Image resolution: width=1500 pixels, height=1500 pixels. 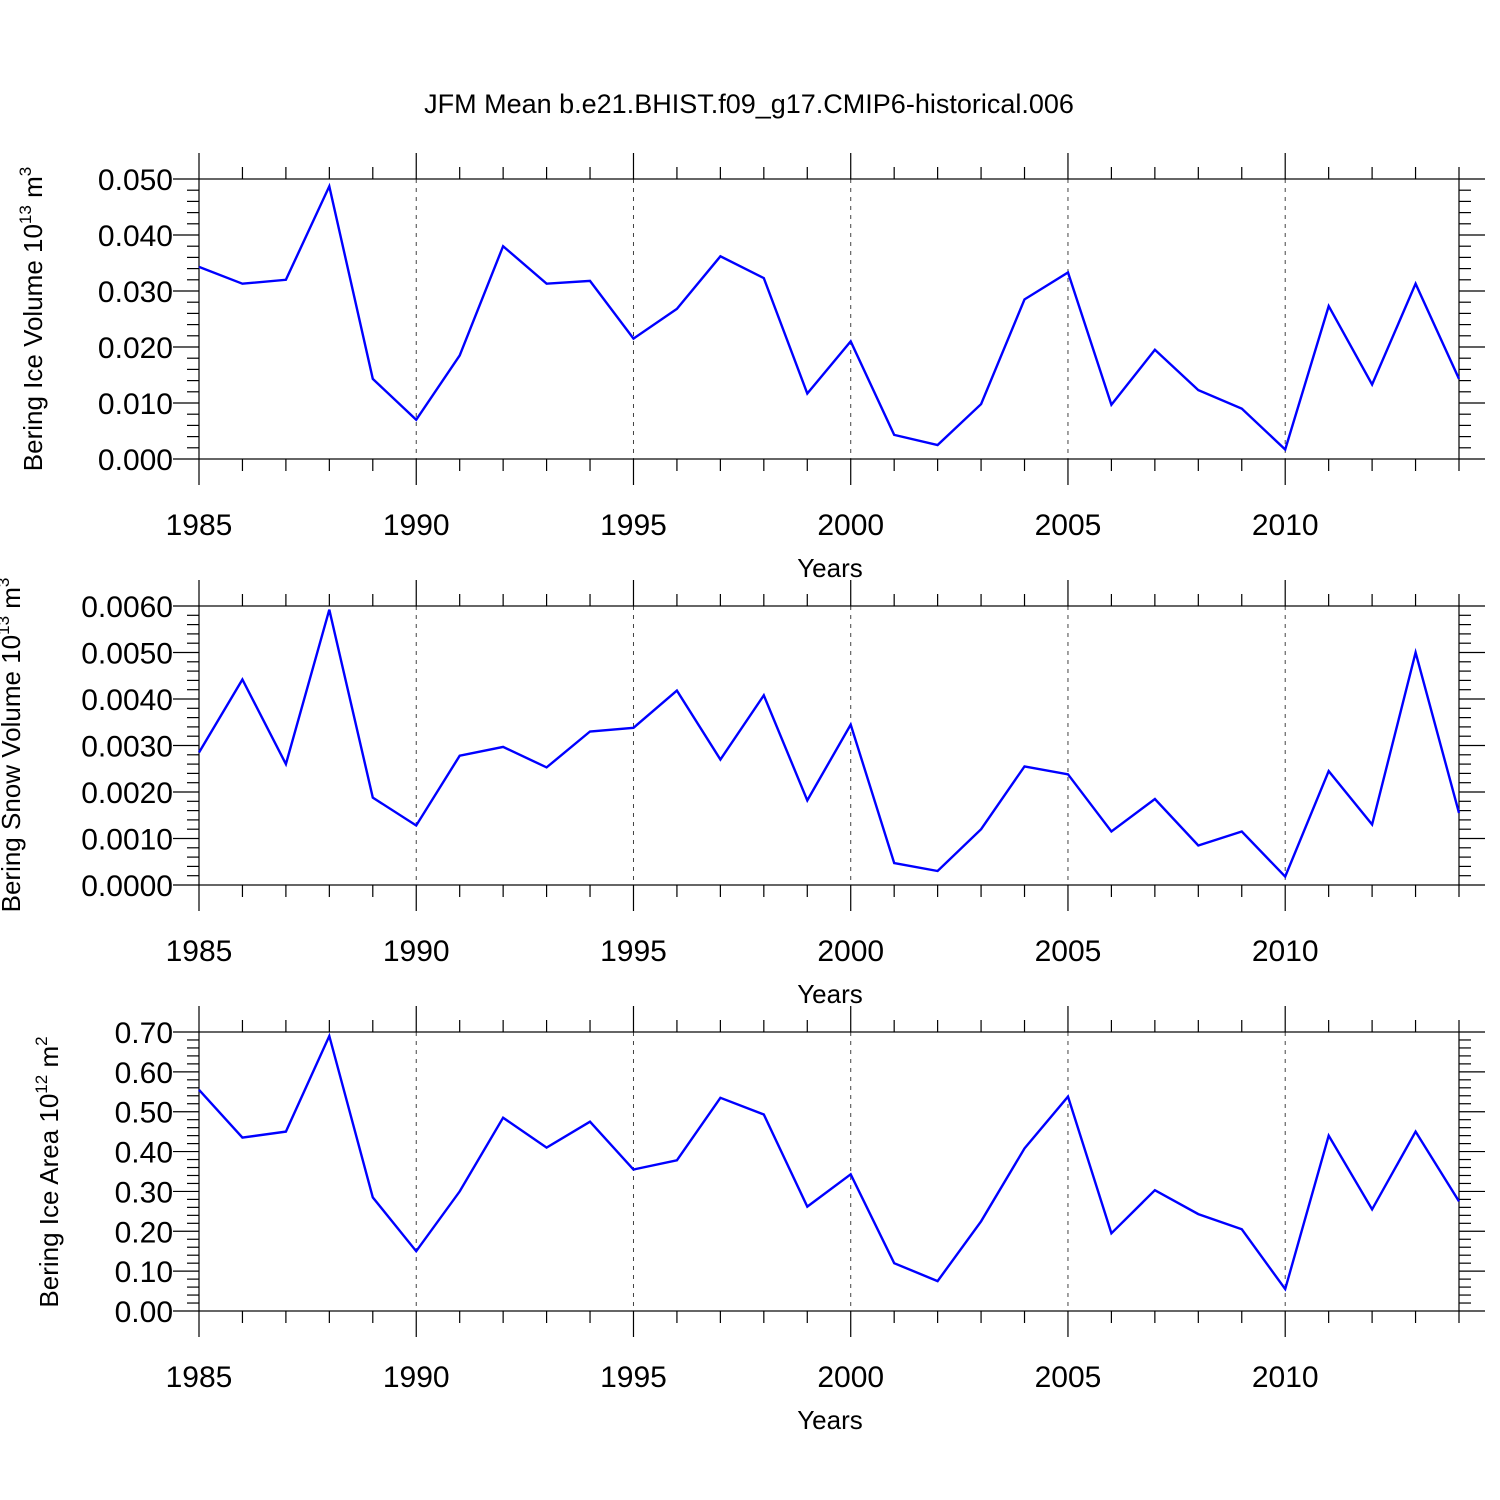 What do you see at coordinates (127, 700) in the screenshot?
I see `y-tick-label: 0.0040` at bounding box center [127, 700].